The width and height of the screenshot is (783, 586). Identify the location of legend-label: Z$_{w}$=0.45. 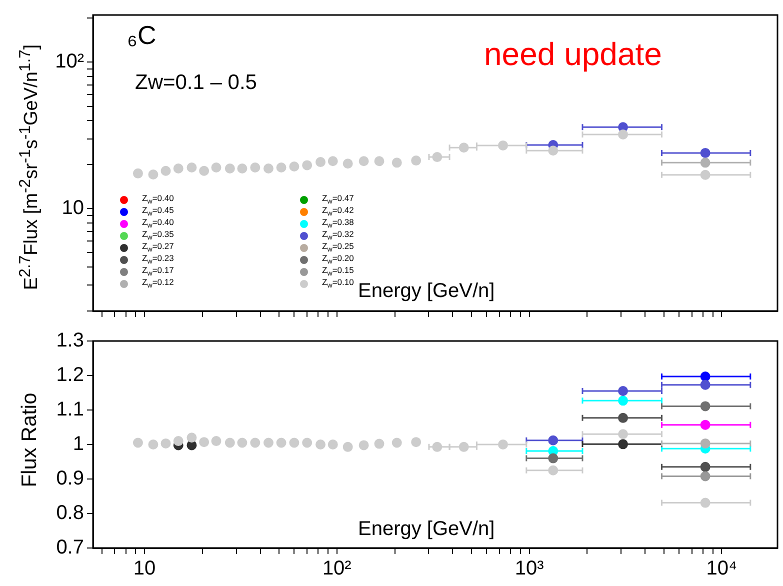
(158, 211).